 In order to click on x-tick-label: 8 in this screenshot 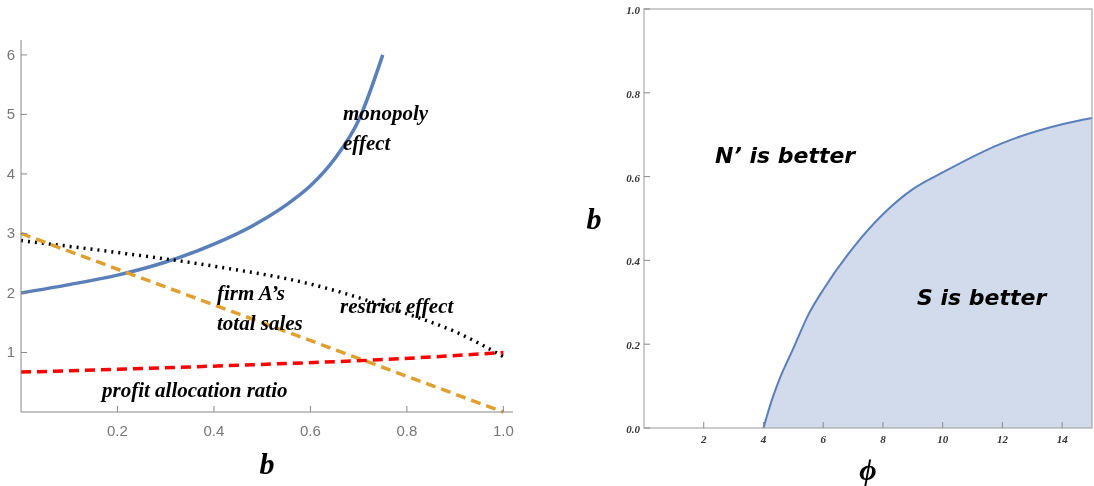, I will do `click(883, 439)`.